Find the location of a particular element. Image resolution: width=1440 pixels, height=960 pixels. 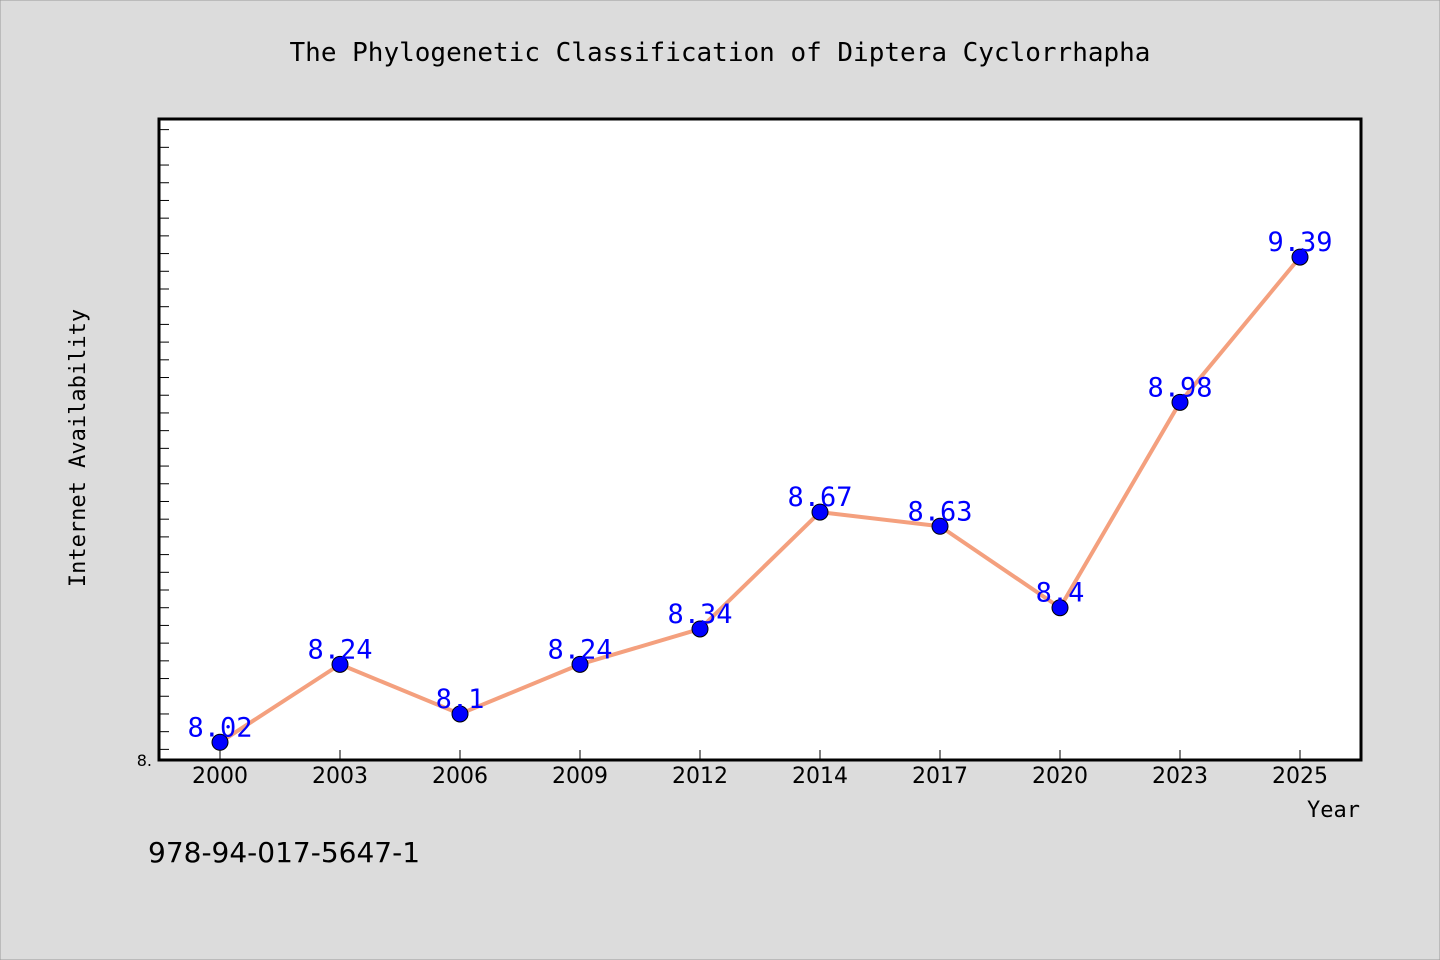

data-label: 8.4 is located at coordinates (1060, 593).